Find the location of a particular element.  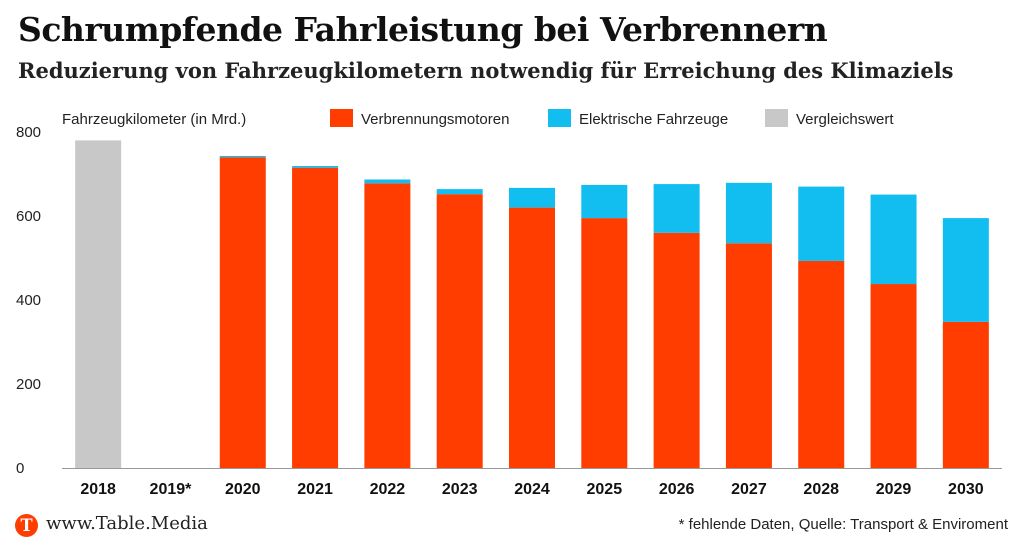

x-tick-label: 2026 is located at coordinates (677, 489).